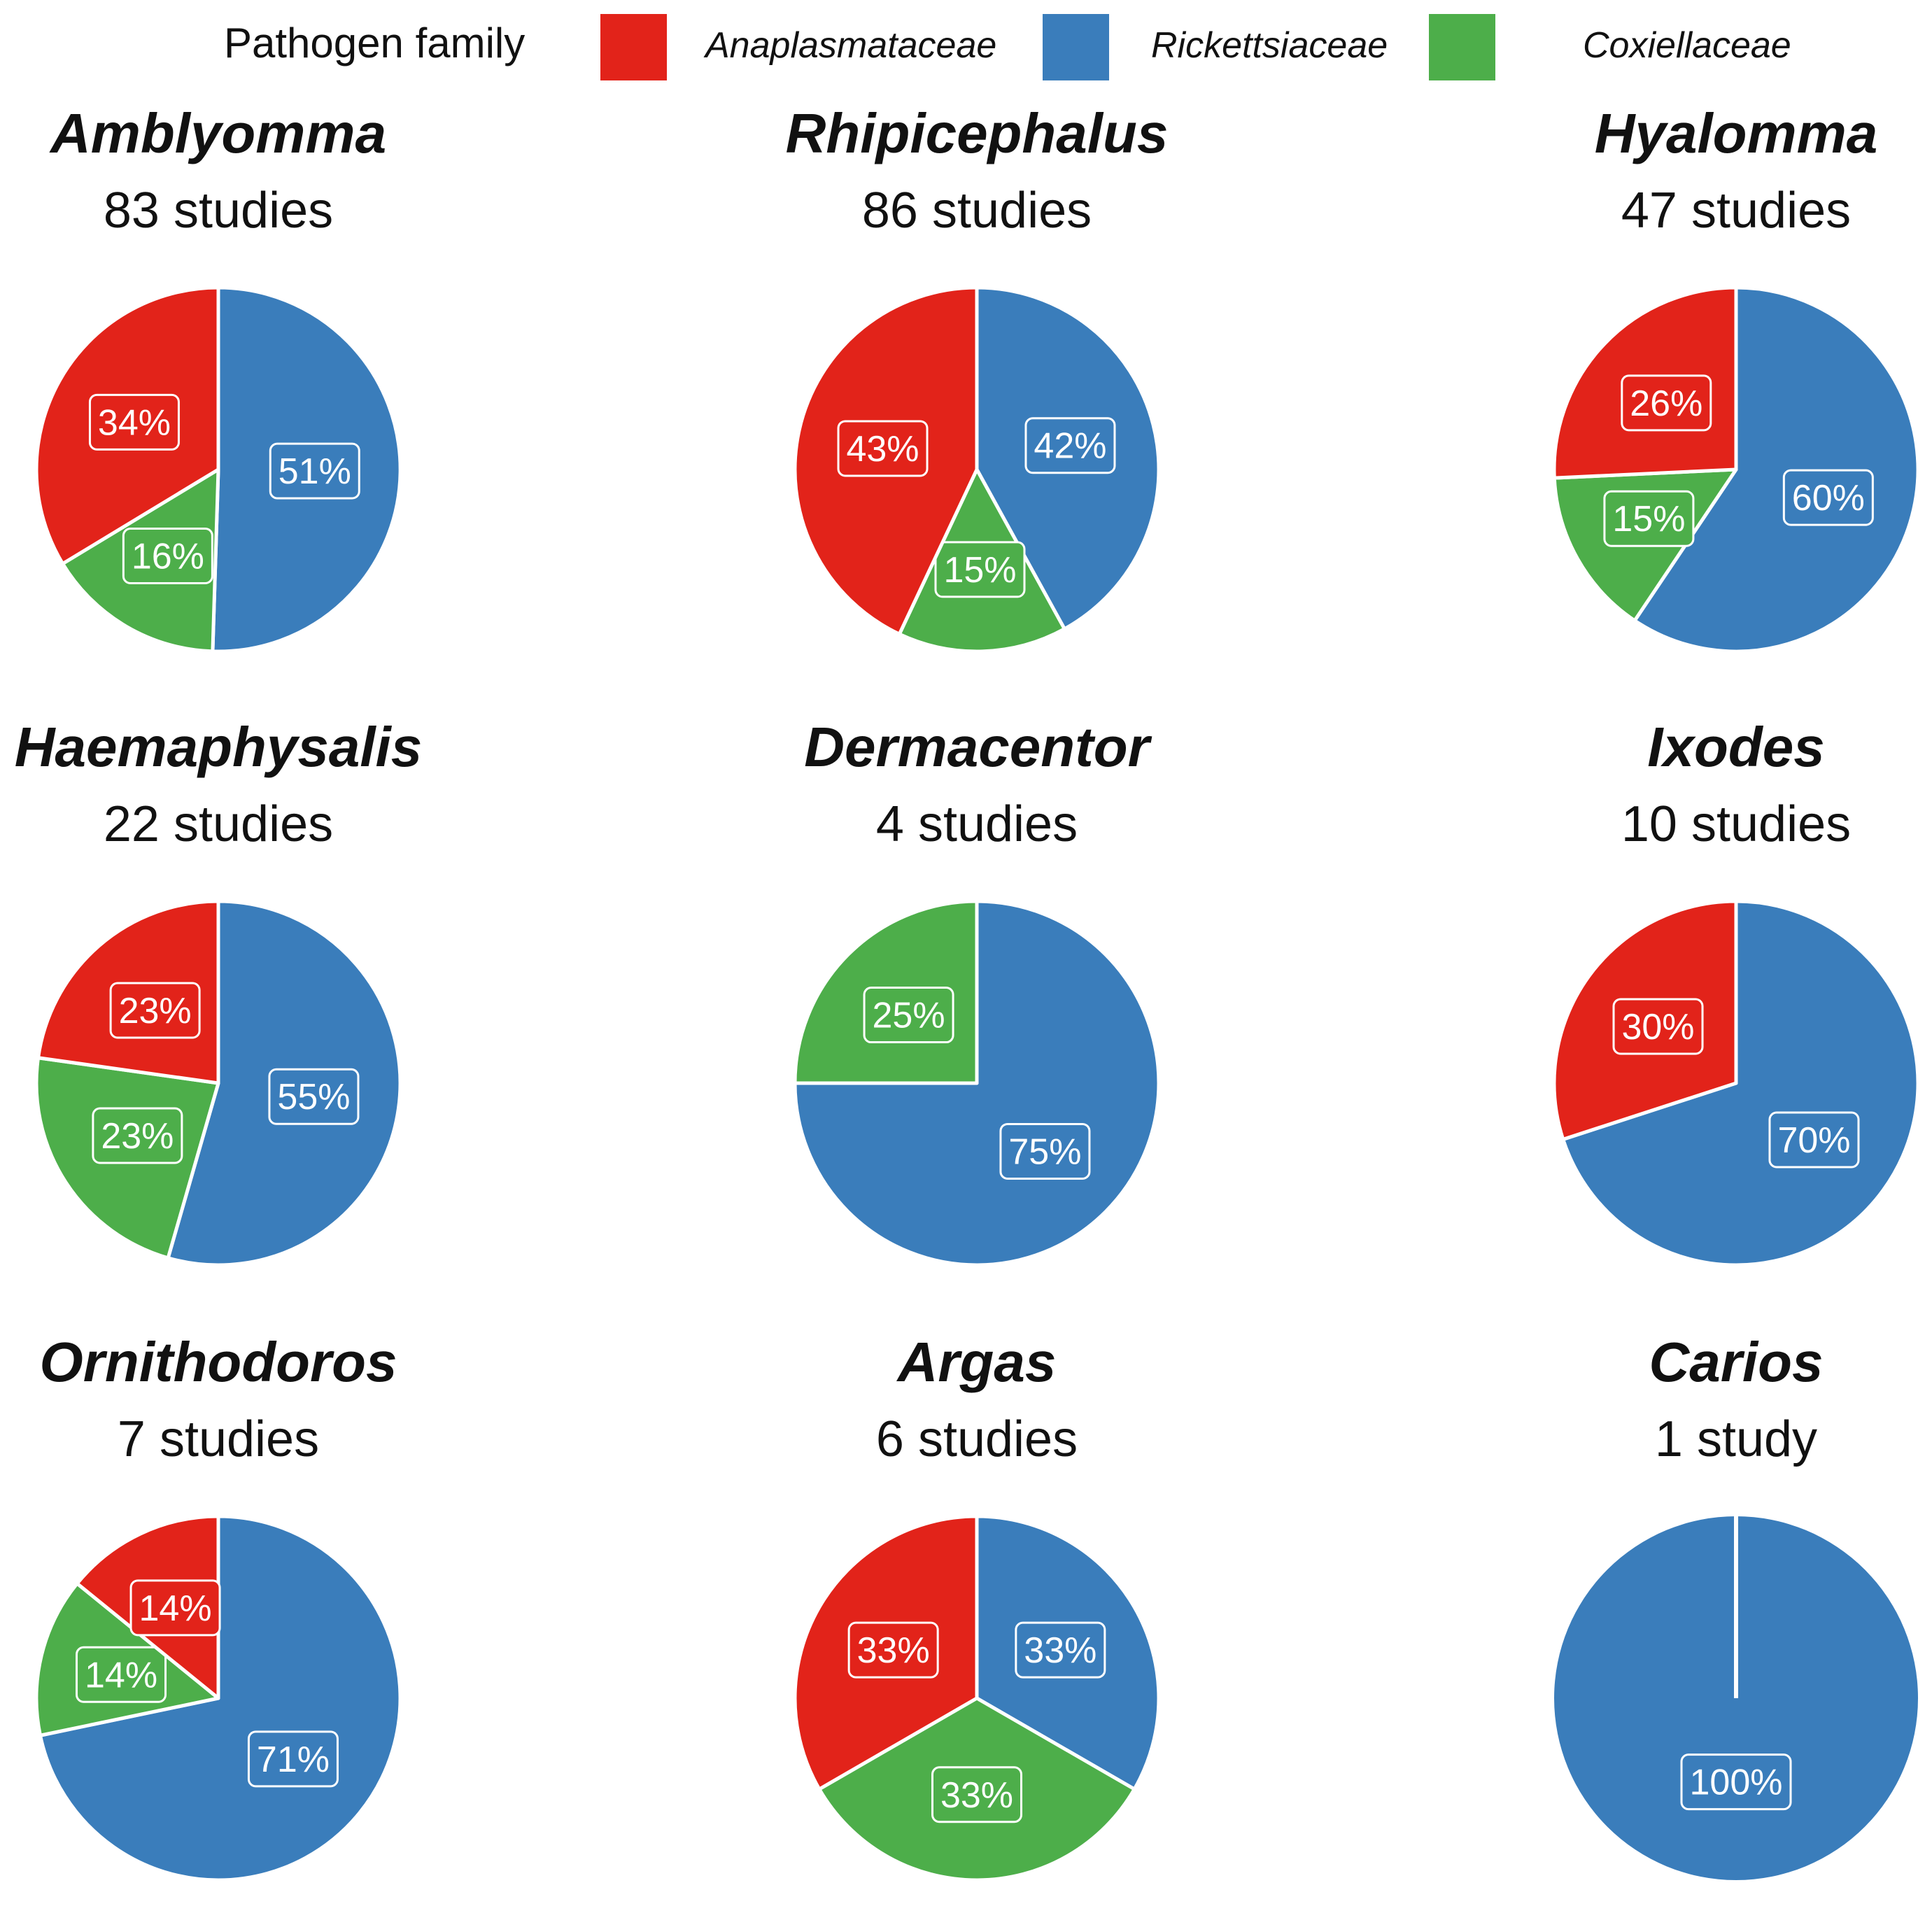  I want to click on legend-label-coxiellaceae: Coxiellaceae, so click(1687, 45).